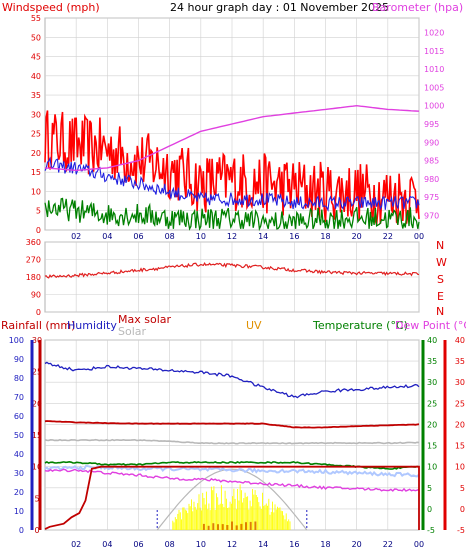 The width and height of the screenshot is (466, 554). Describe the element at coordinates (201, 544) in the screenshot. I see `temp-x-tick-label: 10` at that location.